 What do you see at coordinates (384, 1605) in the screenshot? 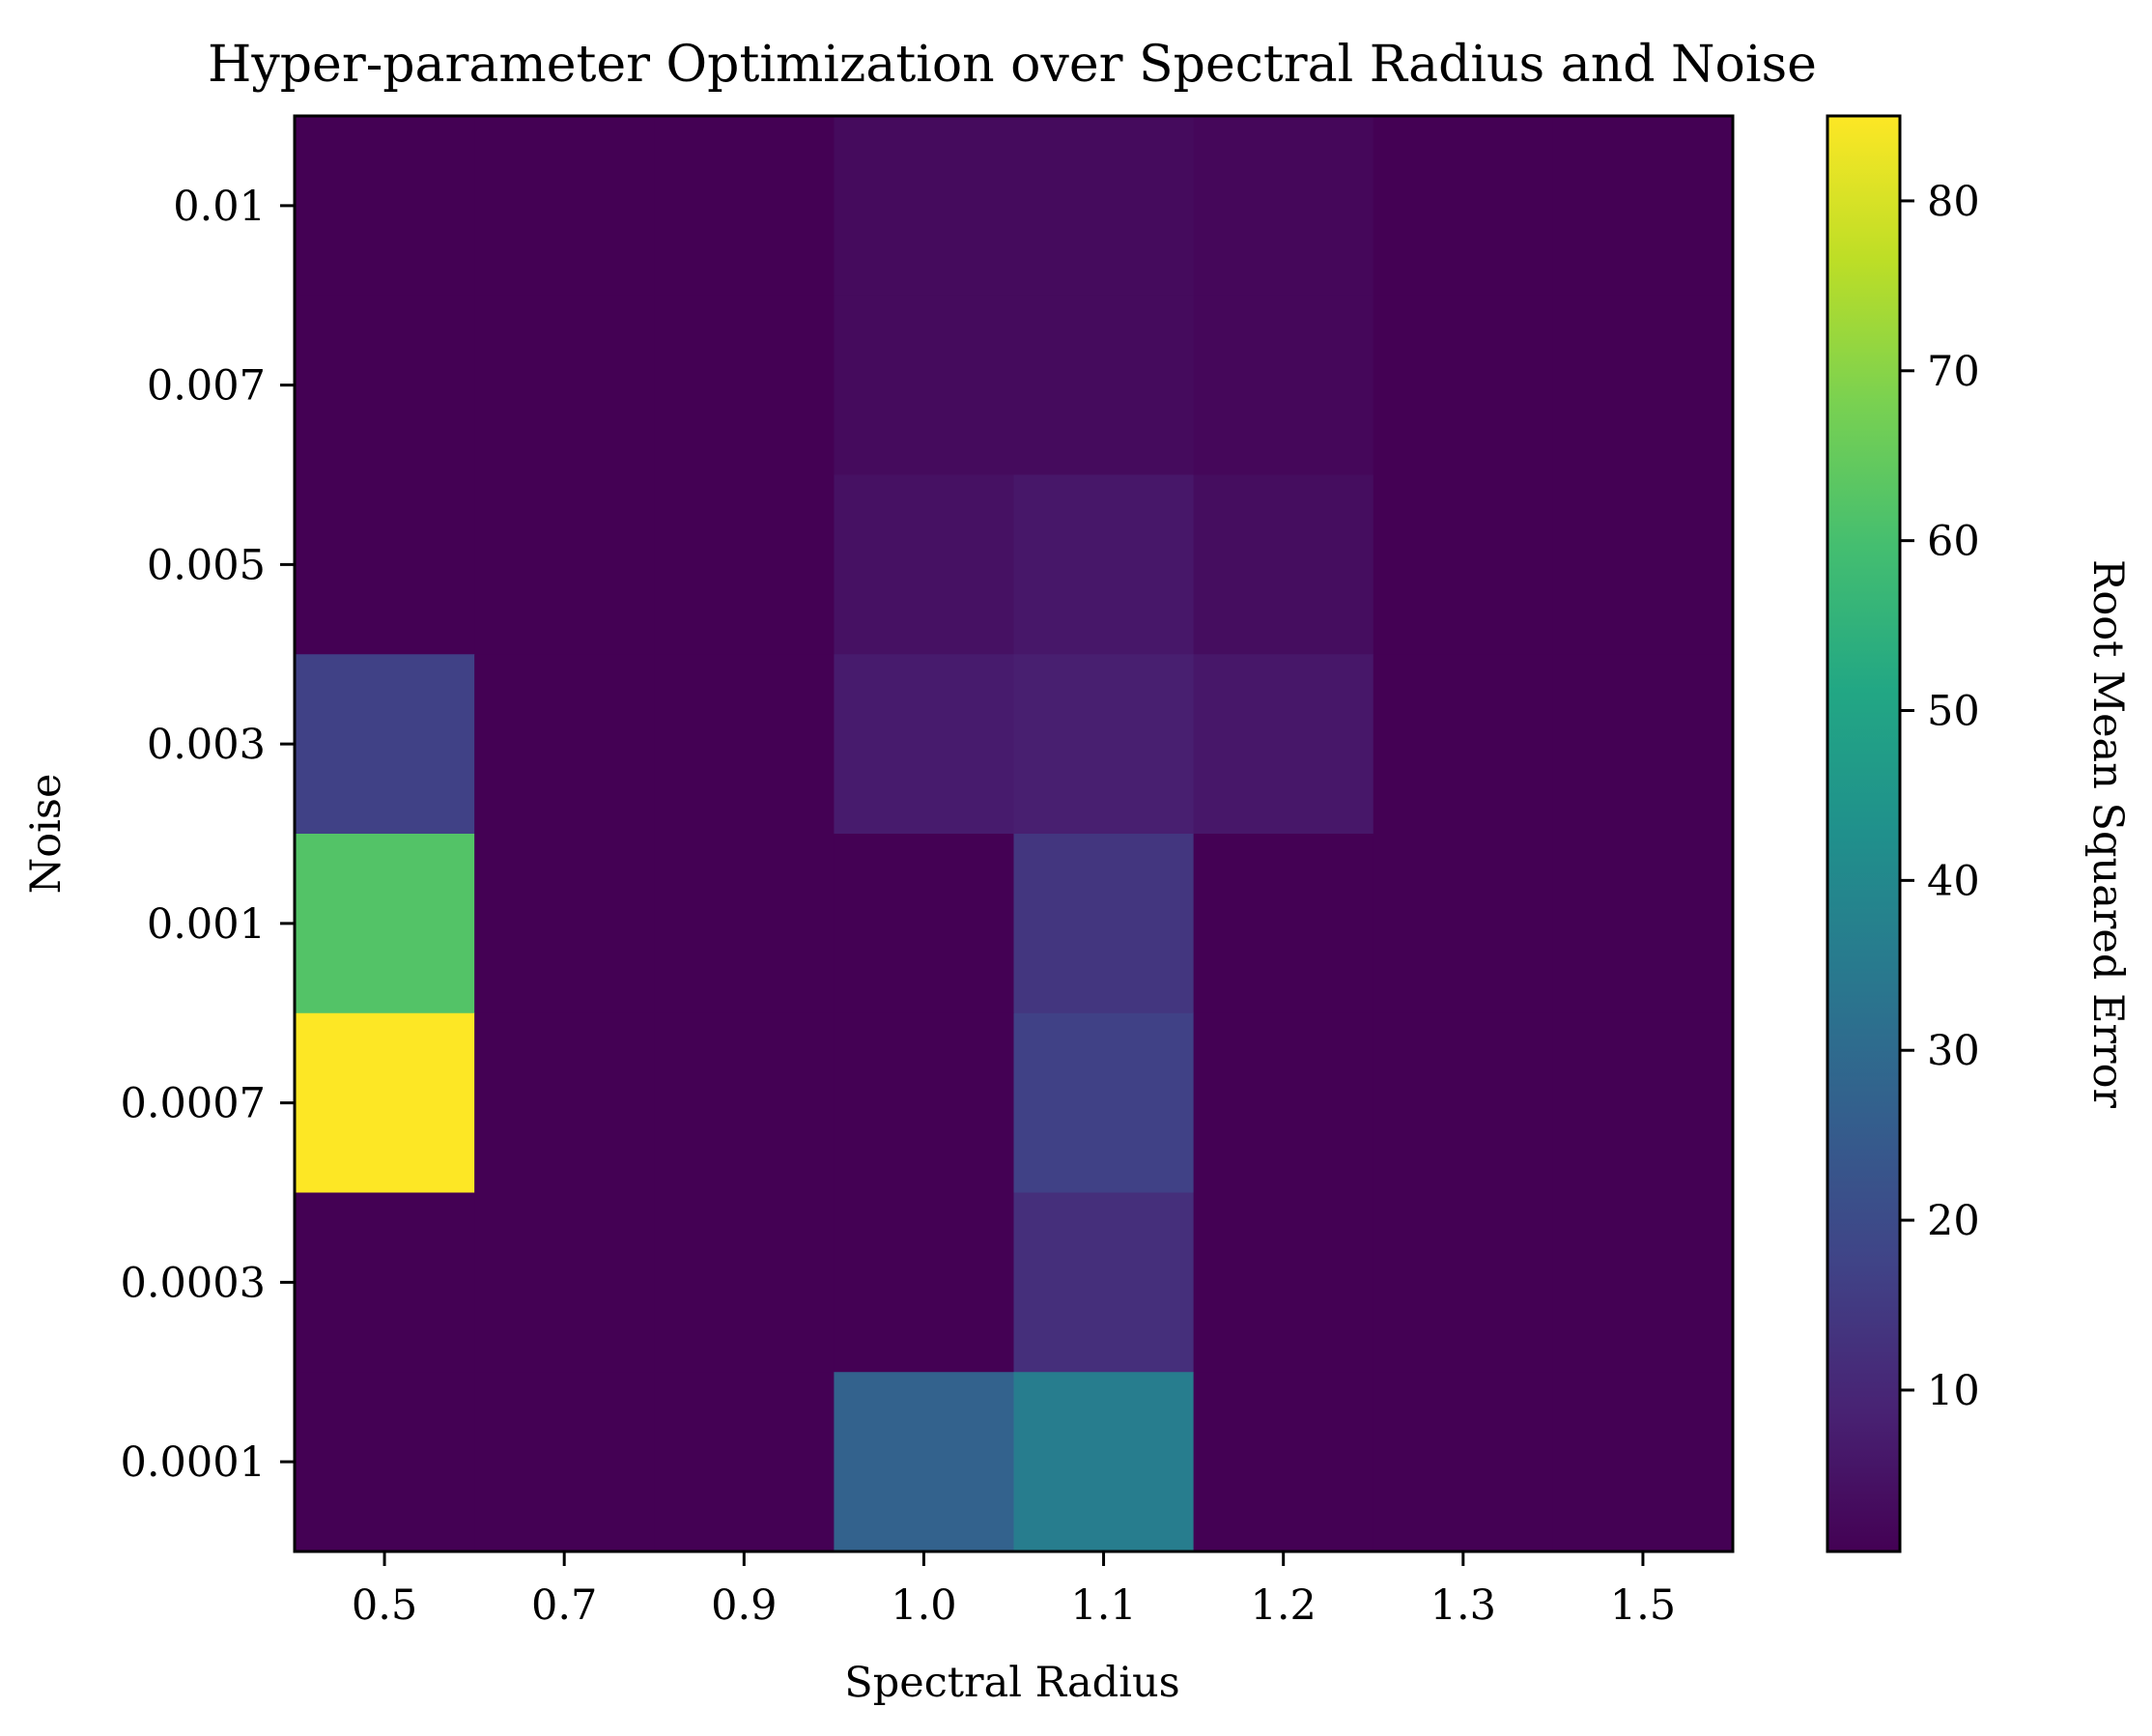
I see `x-tick-label: 0.5` at bounding box center [384, 1605].